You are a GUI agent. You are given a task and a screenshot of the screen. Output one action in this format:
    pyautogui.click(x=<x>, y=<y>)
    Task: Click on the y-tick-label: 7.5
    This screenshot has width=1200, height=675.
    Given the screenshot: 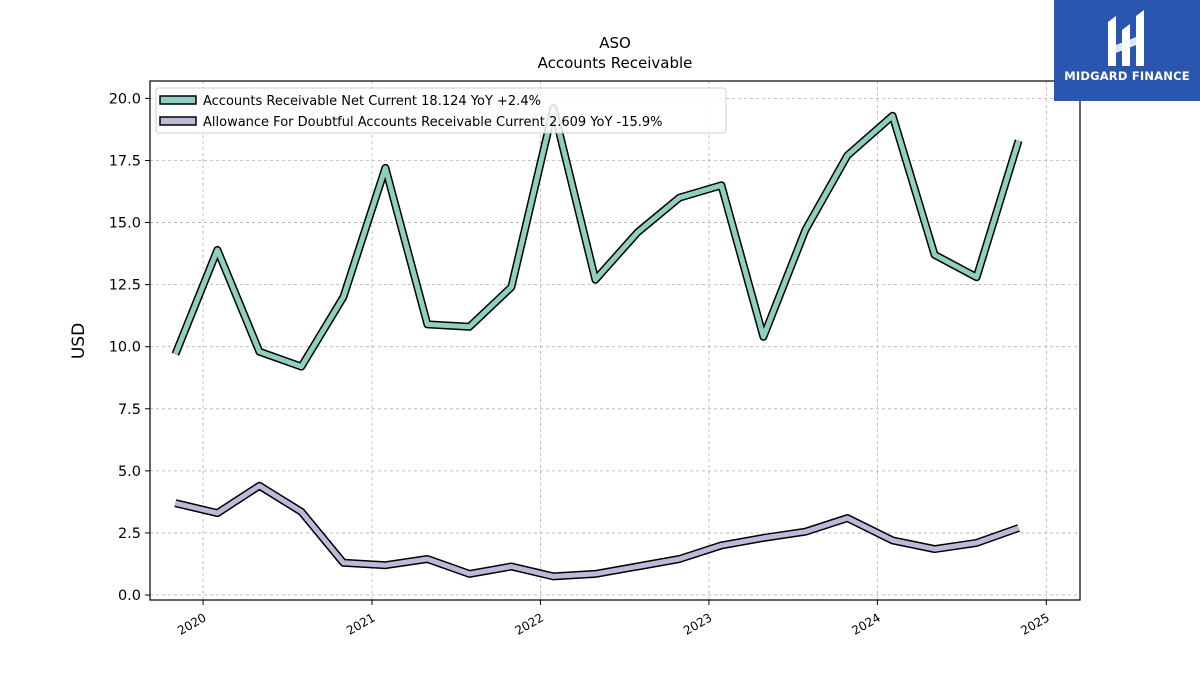 What is the action you would take?
    pyautogui.click(x=129, y=410)
    